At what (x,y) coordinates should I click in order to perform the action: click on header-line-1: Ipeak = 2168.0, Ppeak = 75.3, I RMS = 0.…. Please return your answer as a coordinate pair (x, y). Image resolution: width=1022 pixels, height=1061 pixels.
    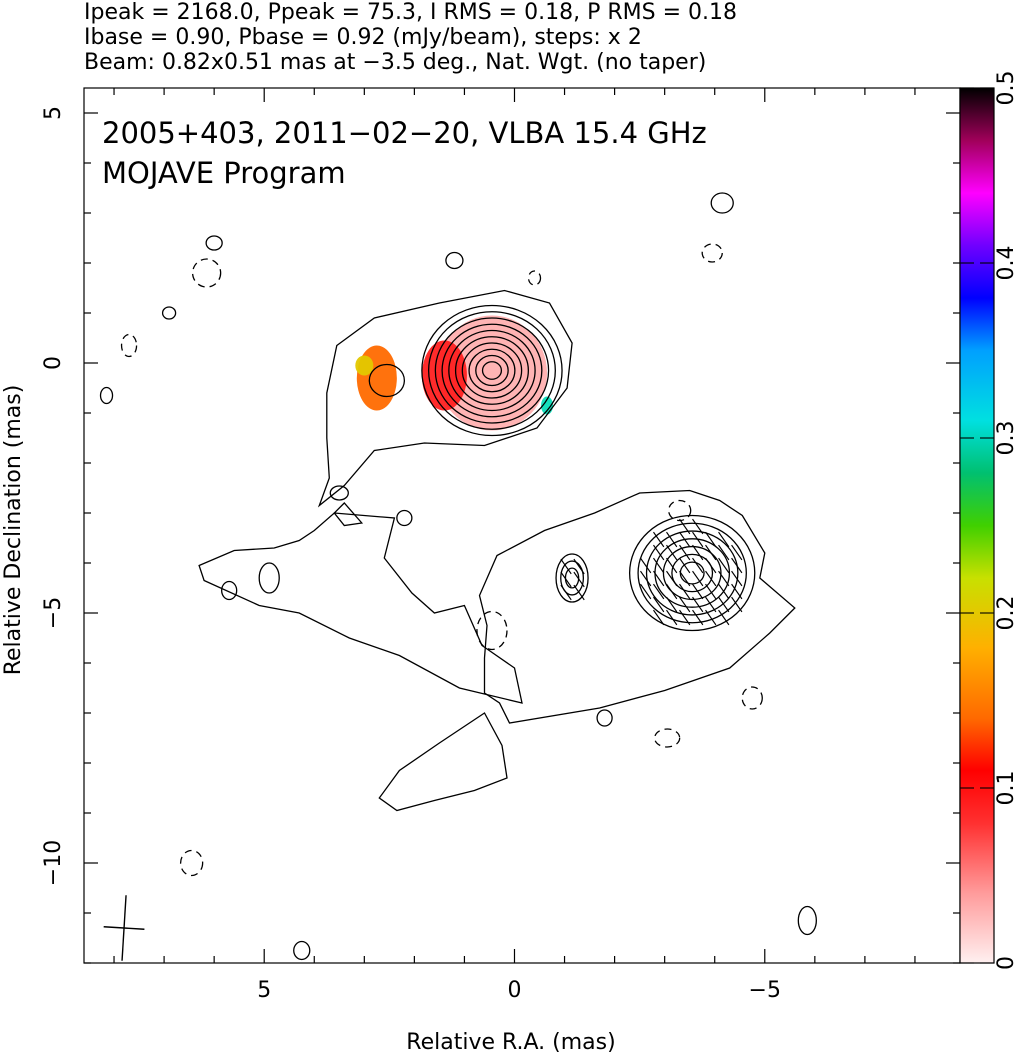
    Looking at the image, I should click on (410, 12).